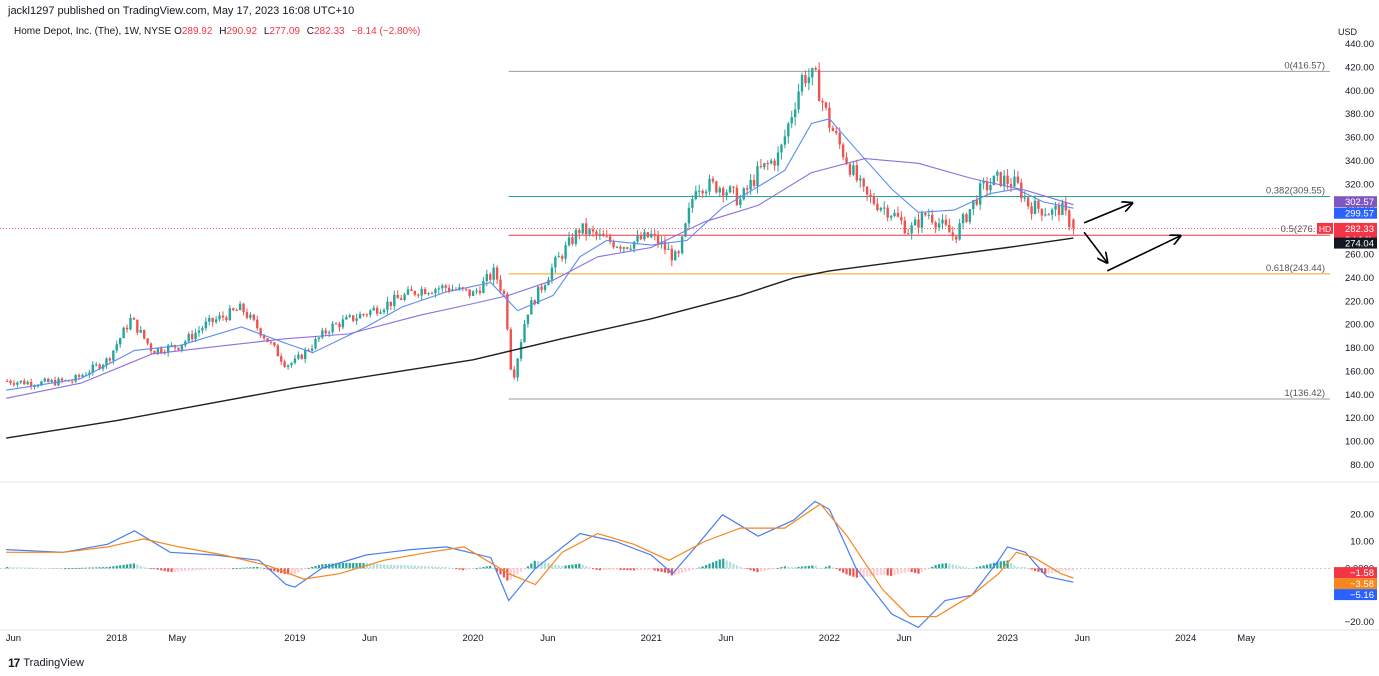  What do you see at coordinates (1304, 393) in the screenshot?
I see `fib-level-label: 1(136.42)` at bounding box center [1304, 393].